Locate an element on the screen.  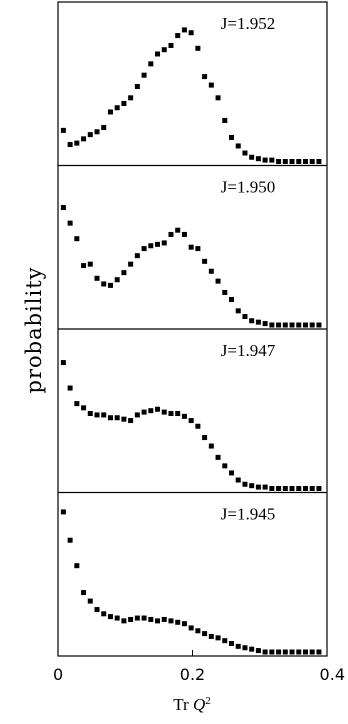
x-axis-label-exp: 2 is located at coordinates (208, 701).